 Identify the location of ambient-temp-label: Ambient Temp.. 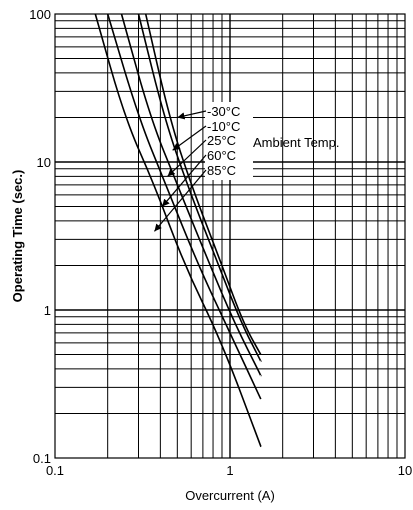
(296, 142).